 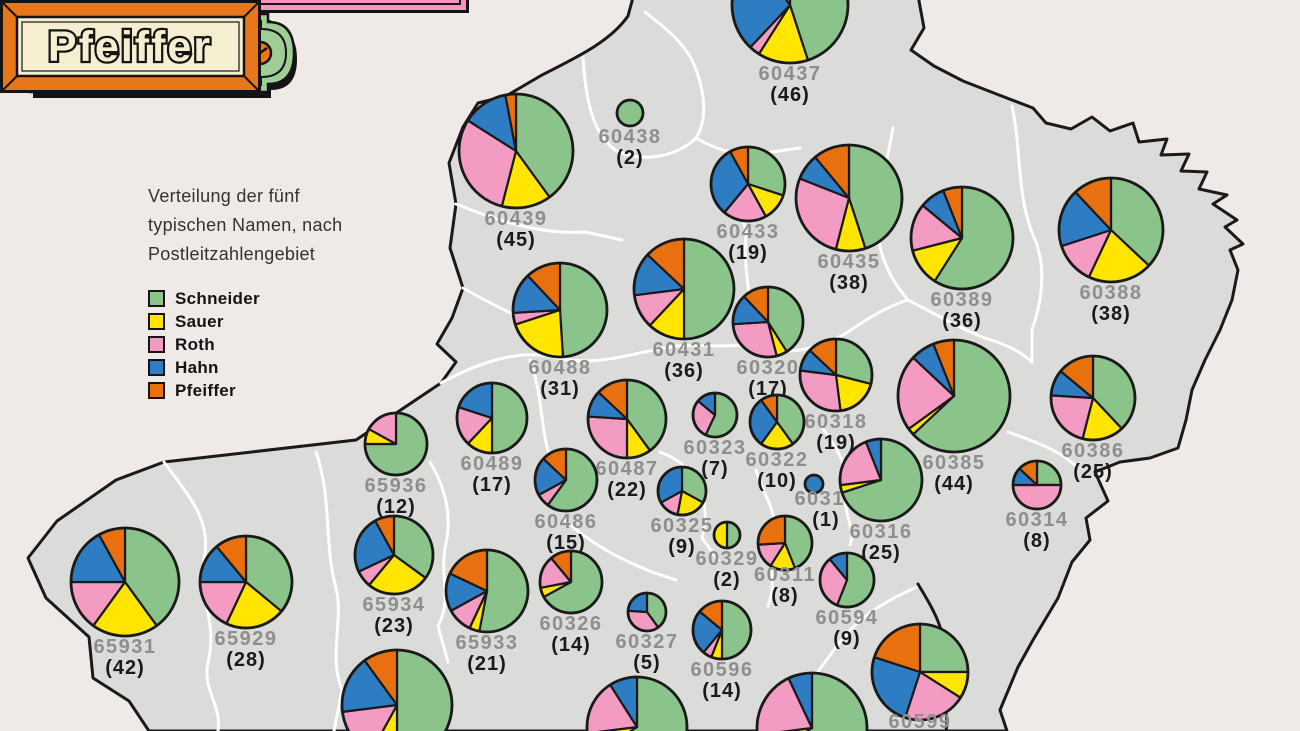 I want to click on pie-60325: 60325(9), so click(x=681, y=511).